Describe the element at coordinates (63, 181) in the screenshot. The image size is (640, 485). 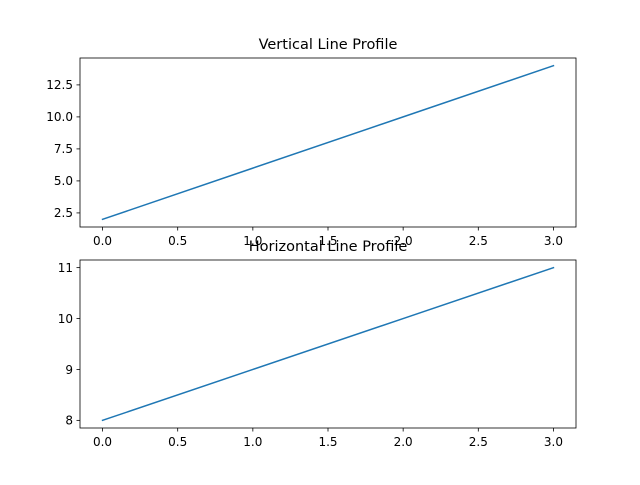
I see `y-tick-label: 5.0` at that location.